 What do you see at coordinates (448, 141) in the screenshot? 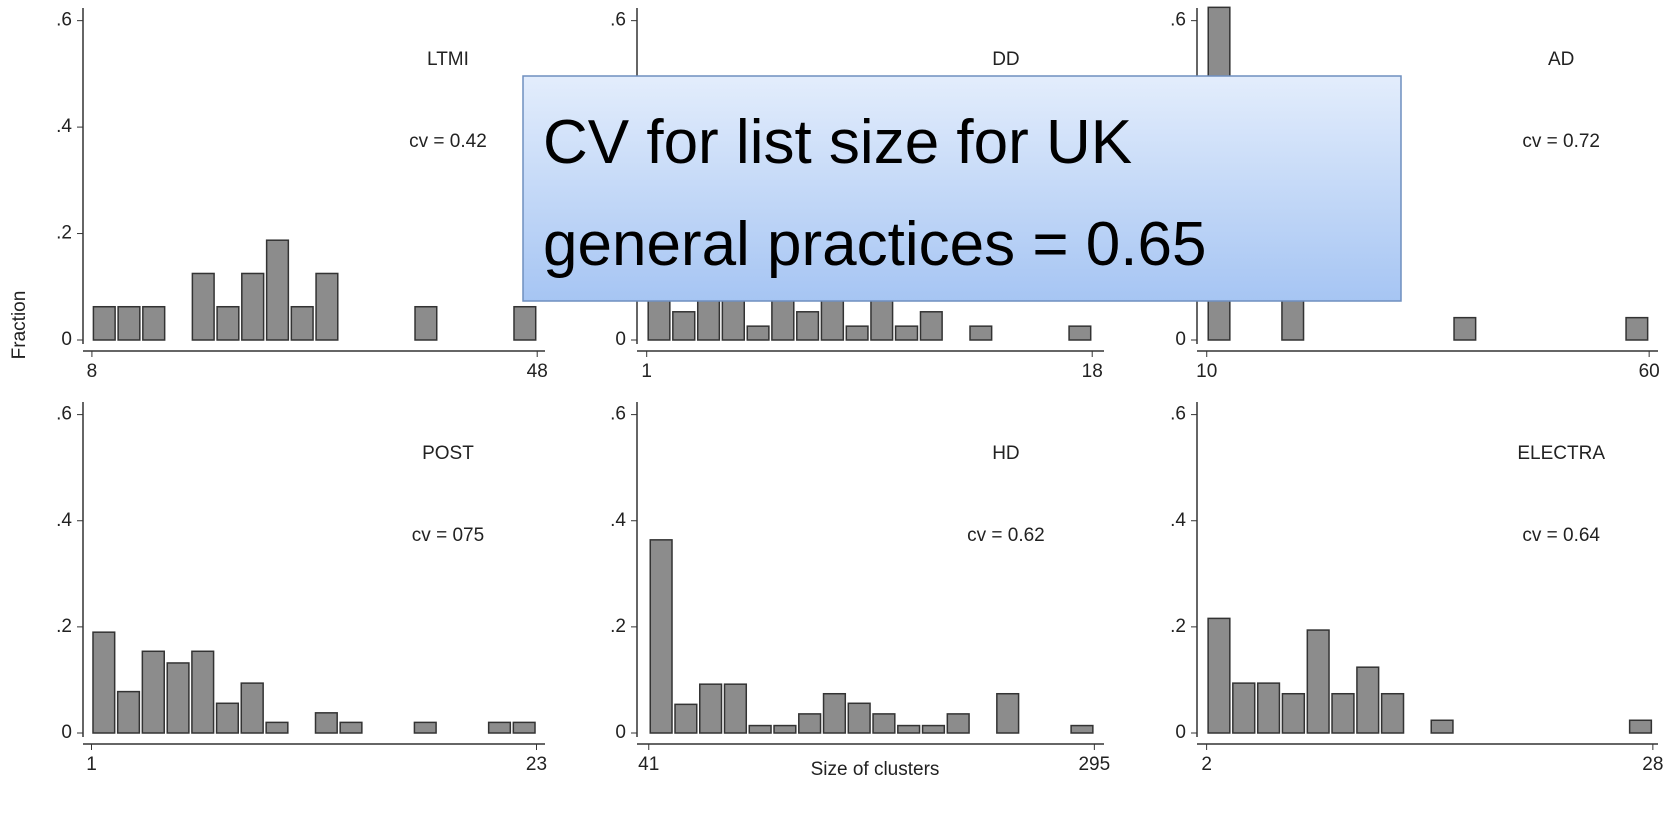
I see `cv-annotation: cv = 0.42` at bounding box center [448, 141].